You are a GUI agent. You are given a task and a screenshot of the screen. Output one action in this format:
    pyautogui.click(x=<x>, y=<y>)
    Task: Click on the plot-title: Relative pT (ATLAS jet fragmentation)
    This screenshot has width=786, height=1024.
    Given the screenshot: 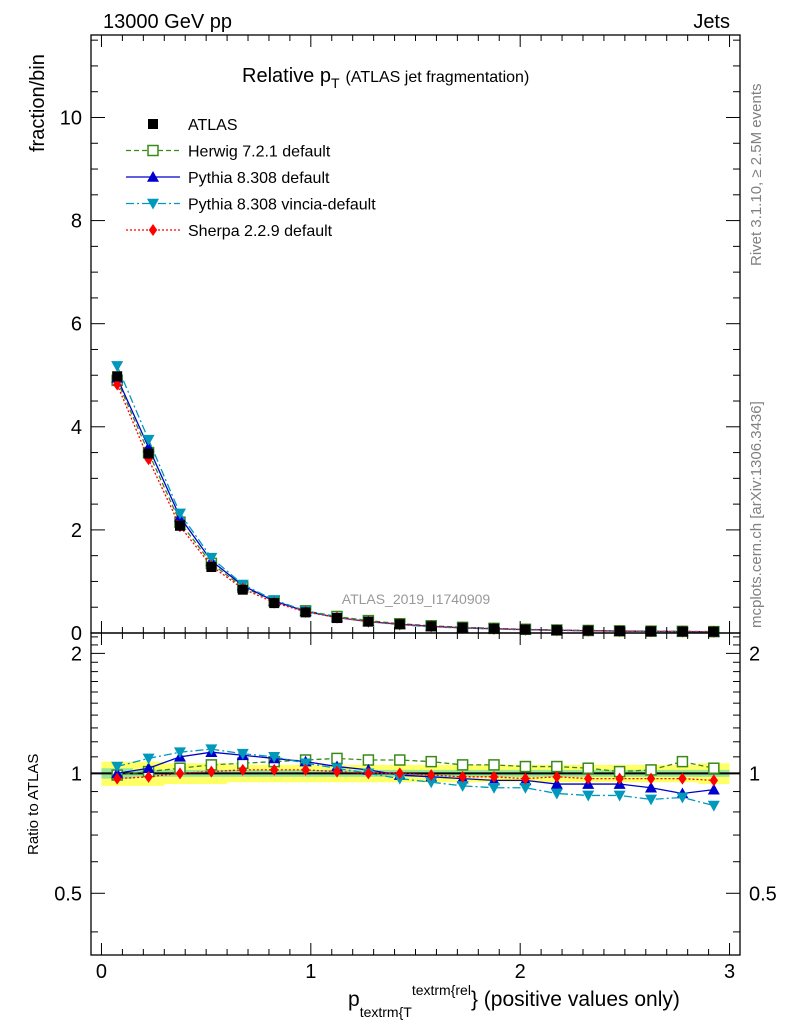 What is the action you would take?
    pyautogui.click(x=385, y=78)
    